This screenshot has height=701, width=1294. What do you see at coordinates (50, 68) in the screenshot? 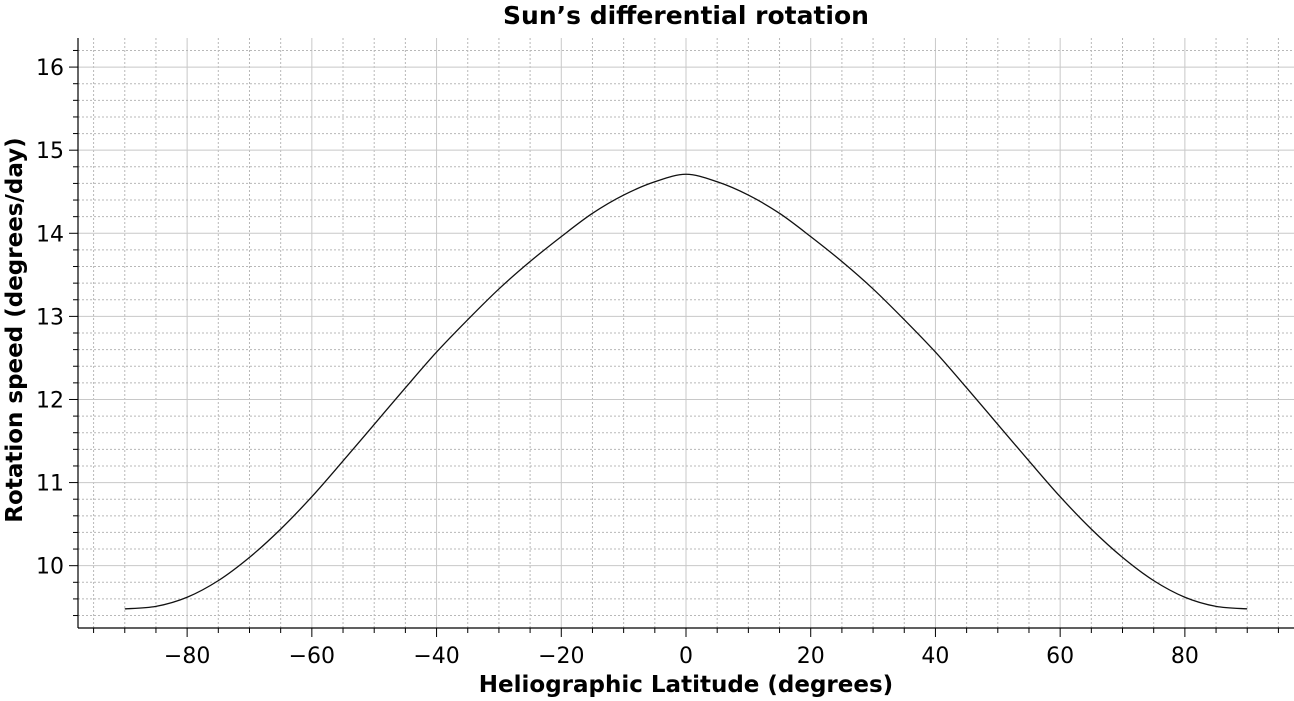
I see `y-tick-label: 16` at bounding box center [50, 68].